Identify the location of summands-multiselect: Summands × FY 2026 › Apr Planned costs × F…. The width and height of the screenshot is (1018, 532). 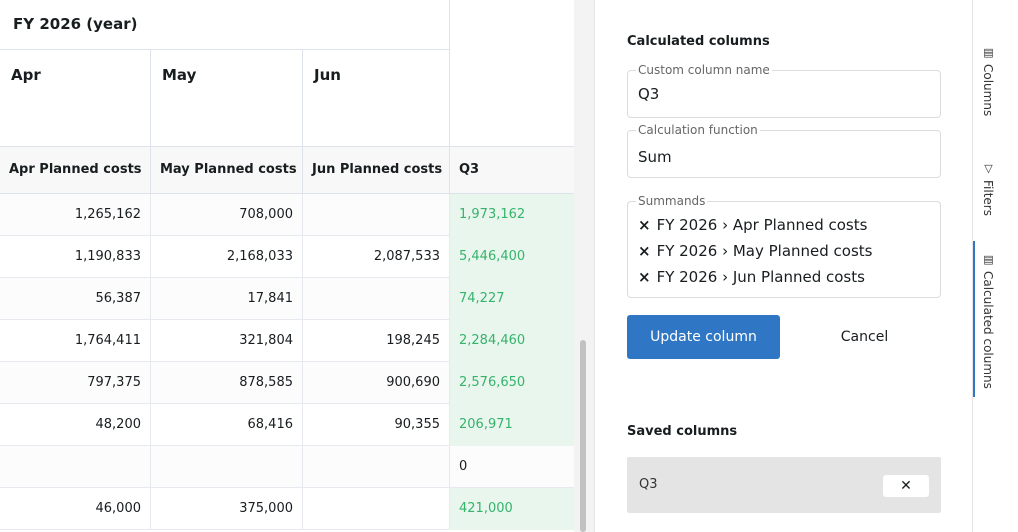
(784, 246).